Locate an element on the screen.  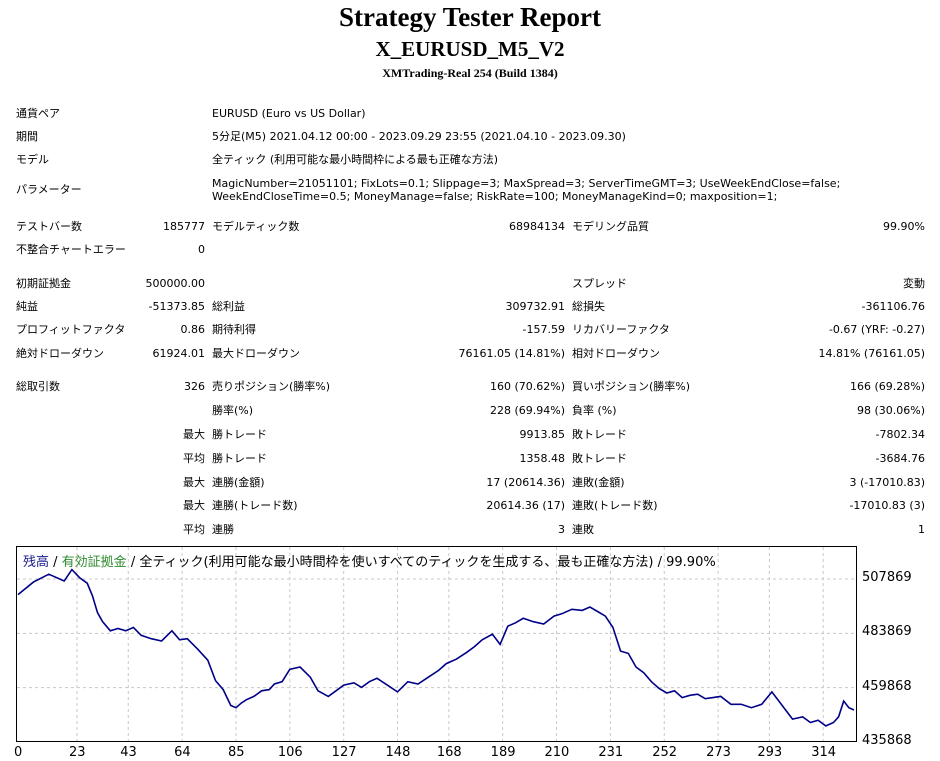
max-loss-label: 敗トレード is located at coordinates (599, 434).